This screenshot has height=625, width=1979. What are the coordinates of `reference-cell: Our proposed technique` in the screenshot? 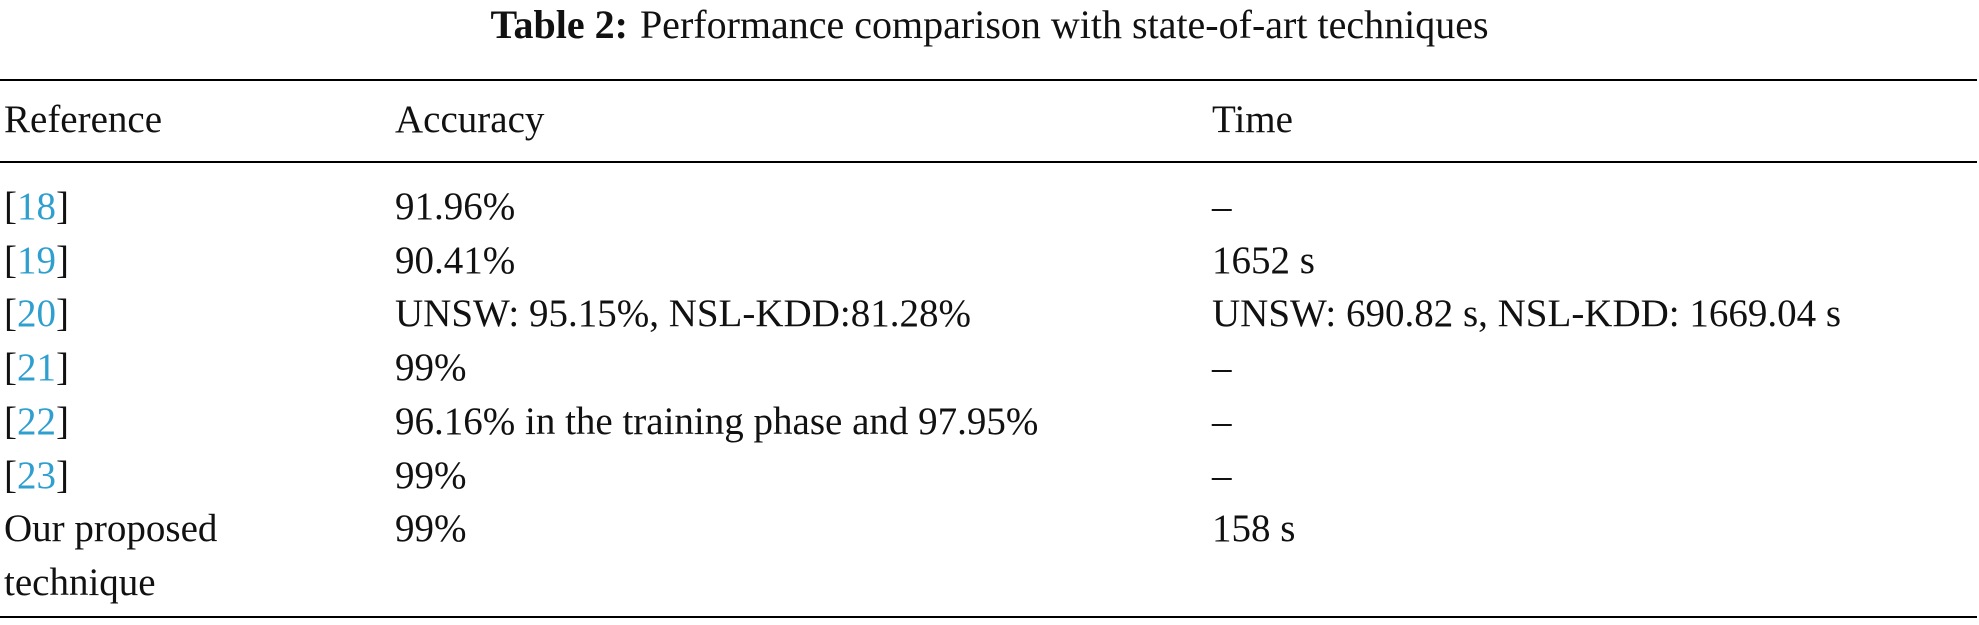 It's located at (195, 559).